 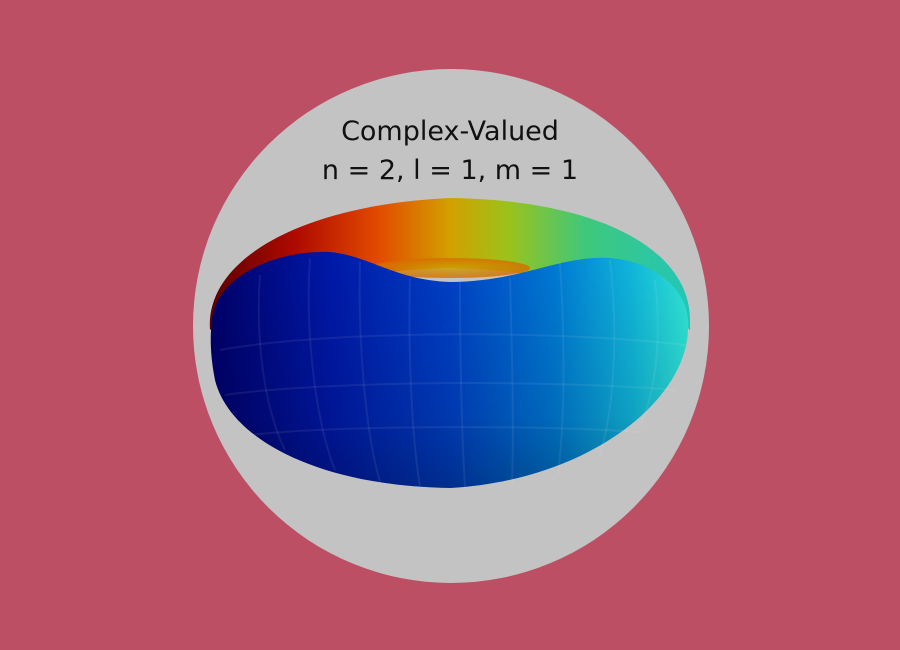 What do you see at coordinates (450, 170) in the screenshot?
I see `plot-title-line-2: n = 2, l = 1, m = 1` at bounding box center [450, 170].